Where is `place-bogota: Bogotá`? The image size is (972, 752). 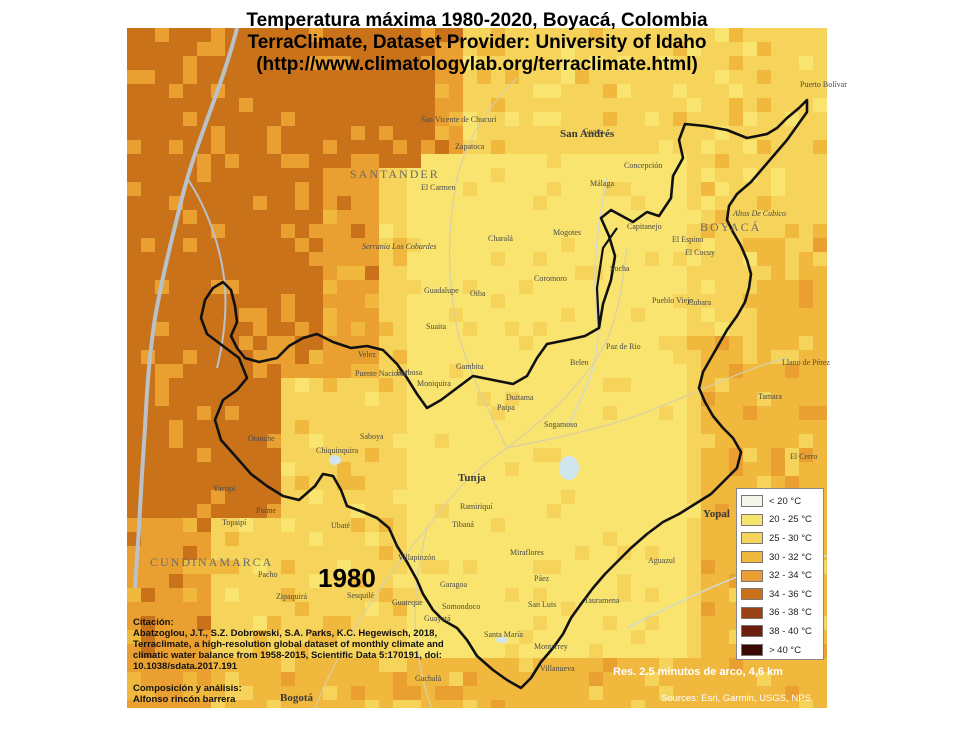 place-bogota: Bogotá is located at coordinates (296, 698).